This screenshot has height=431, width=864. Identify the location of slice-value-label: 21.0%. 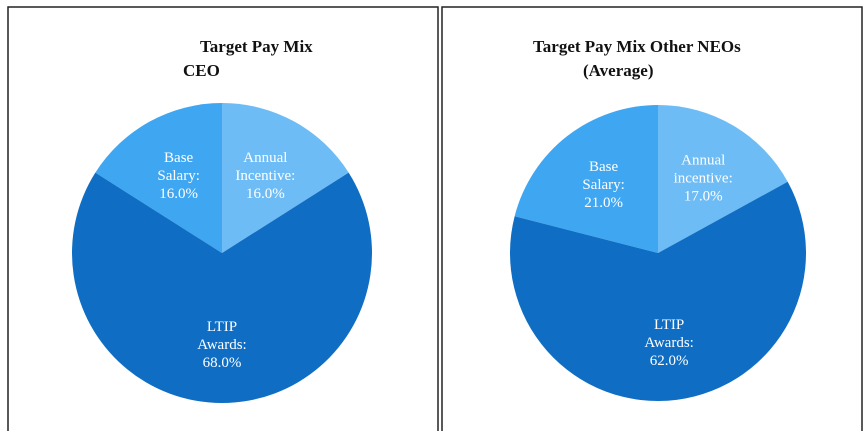
(603, 203).